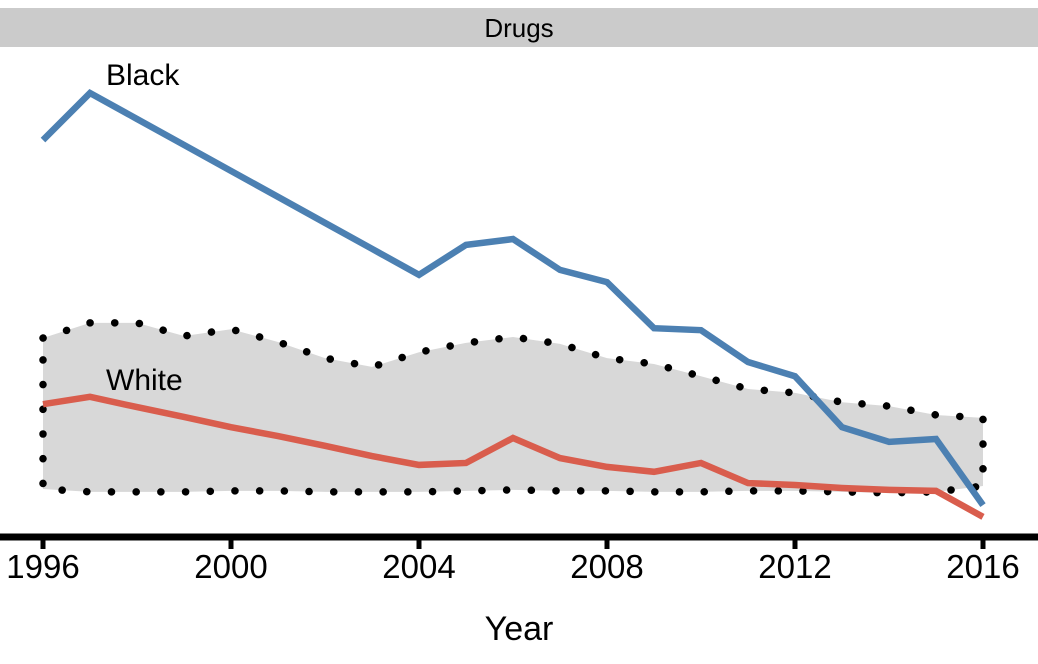 This screenshot has width=1038, height=664. What do you see at coordinates (419, 566) in the screenshot?
I see `x-tick-label: 2004` at bounding box center [419, 566].